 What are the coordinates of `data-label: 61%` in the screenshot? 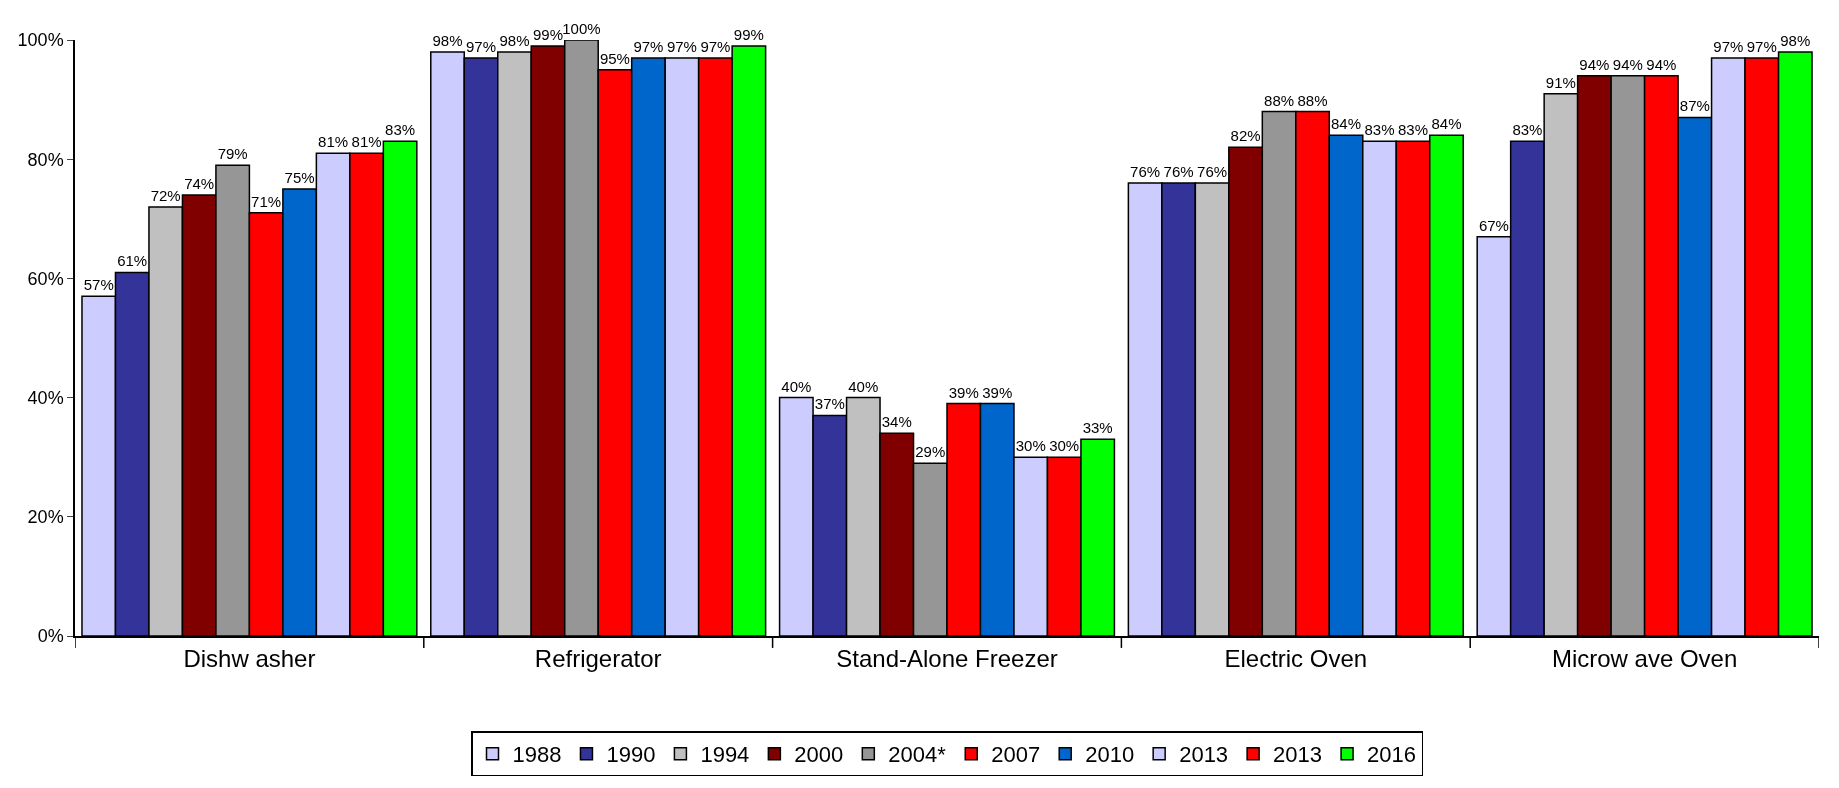 It's located at (132, 261).